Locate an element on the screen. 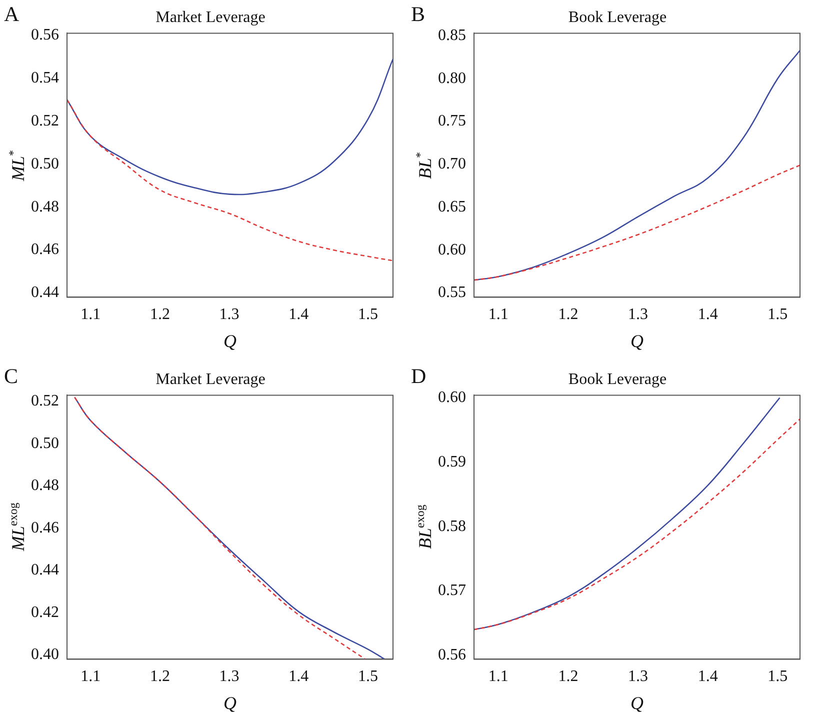  y-tick-label: 0.65 is located at coordinates (452, 207).